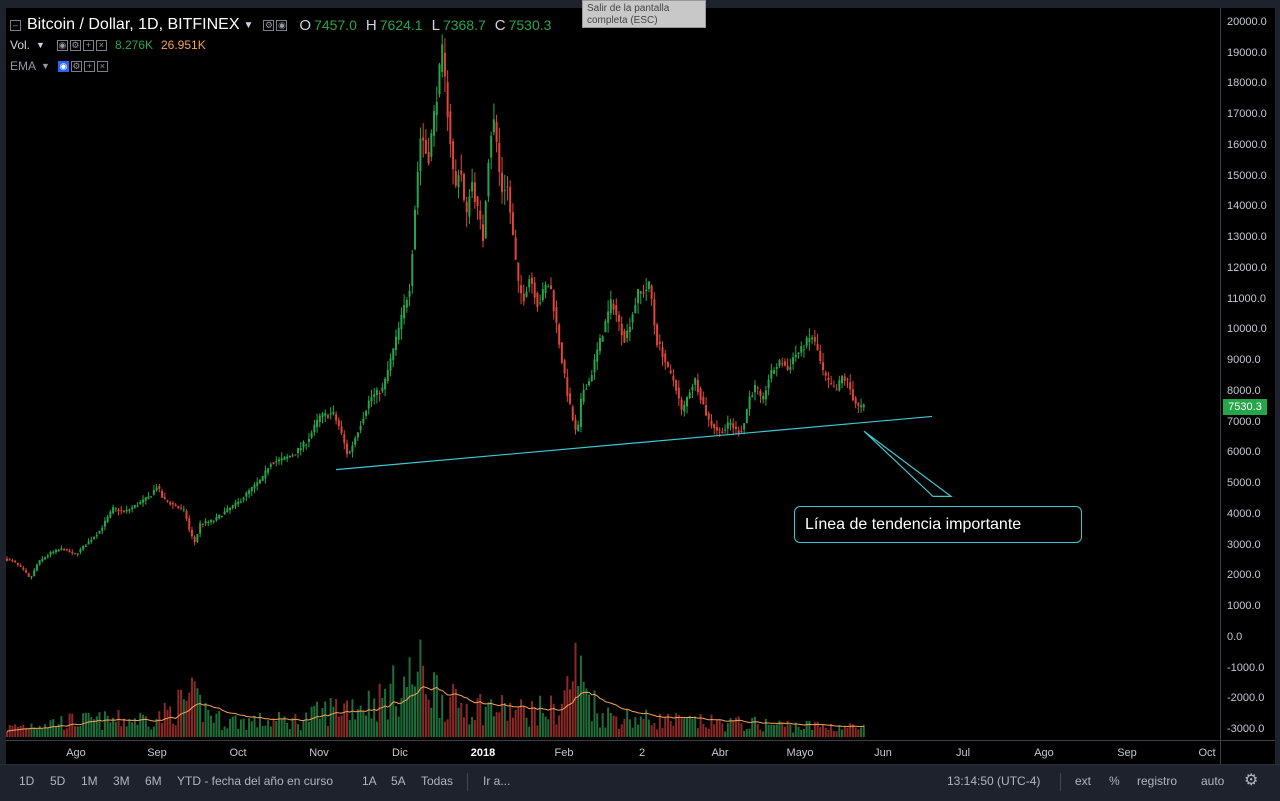 The height and width of the screenshot is (801, 1280). I want to click on log-toggle: registro, so click(1157, 781).